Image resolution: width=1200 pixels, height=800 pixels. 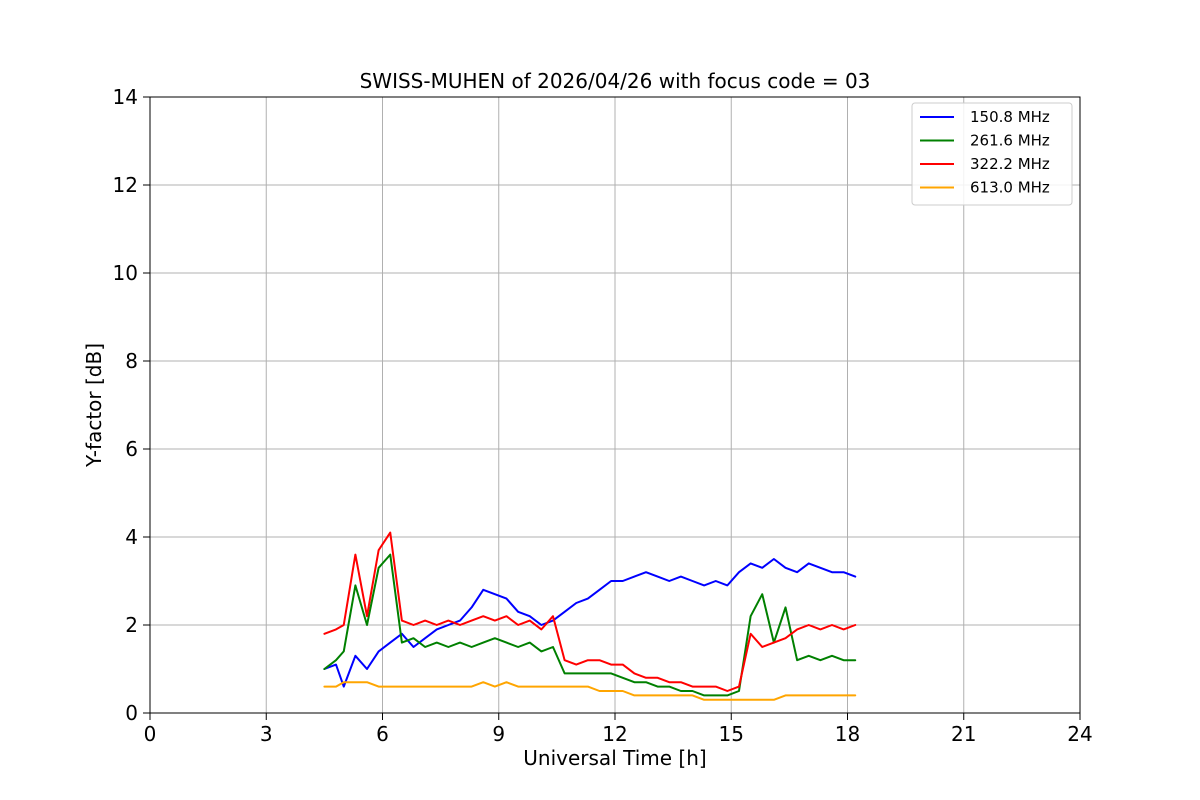 I want to click on y-tick-label-5: 10, so click(x=125, y=273).